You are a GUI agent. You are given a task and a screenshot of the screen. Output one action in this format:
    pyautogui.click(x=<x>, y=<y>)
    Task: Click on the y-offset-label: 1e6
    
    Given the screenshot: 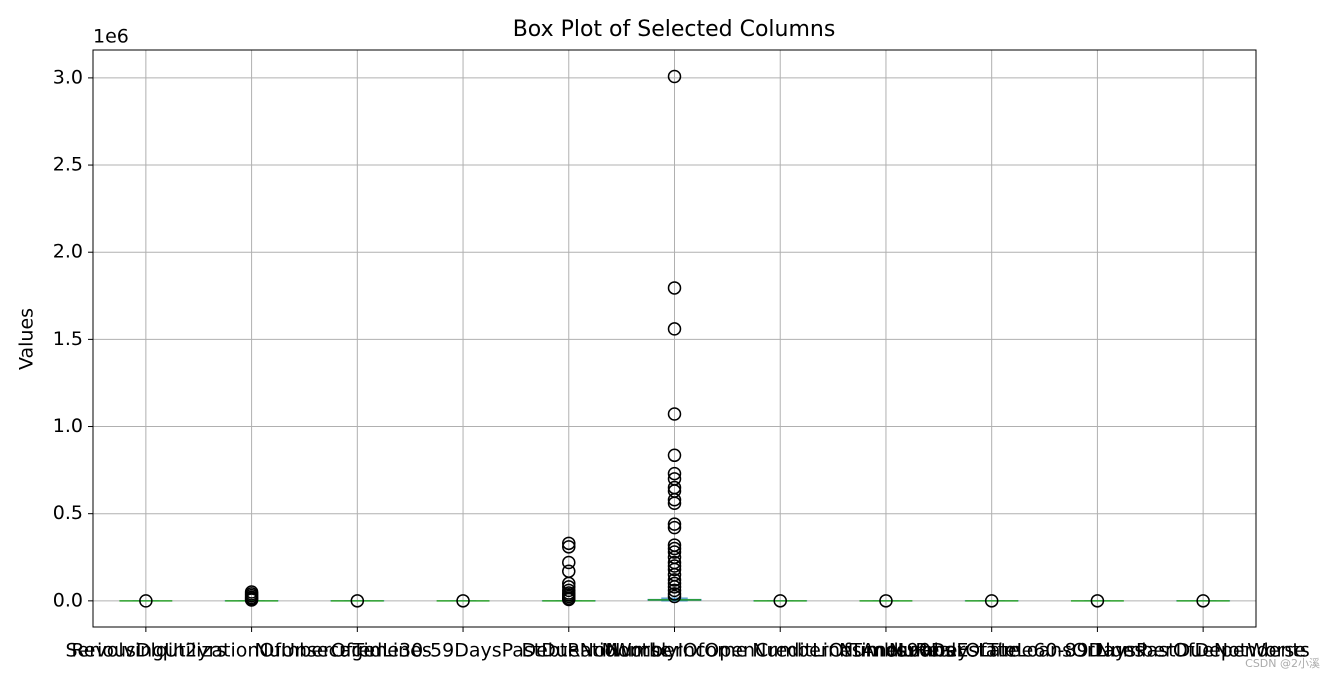 What is the action you would take?
    pyautogui.click(x=111, y=37)
    